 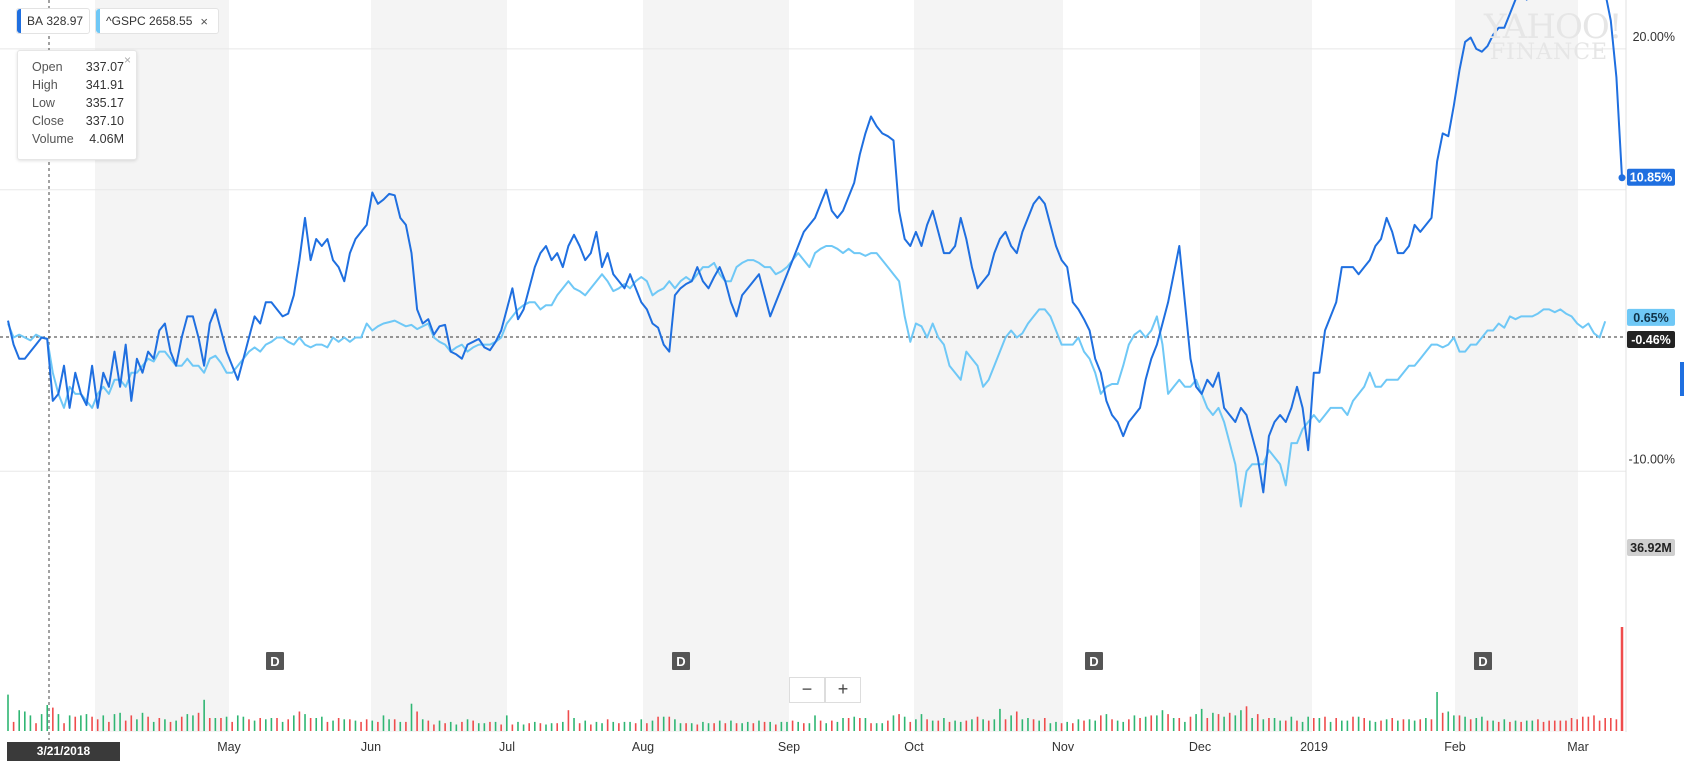 I want to click on x-tick-label: Jul, so click(x=507, y=747).